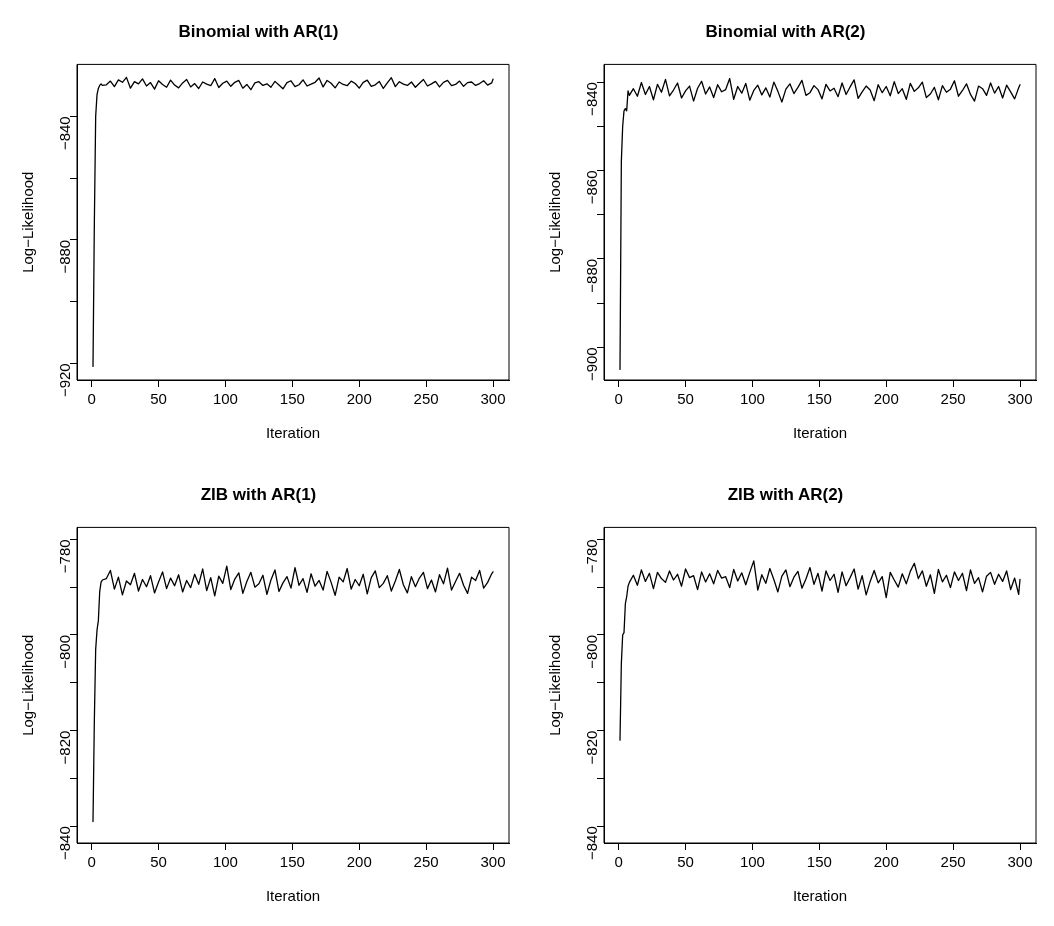  What do you see at coordinates (258, 31) in the screenshot?
I see `chart-title: Binomial with AR(1)` at bounding box center [258, 31].